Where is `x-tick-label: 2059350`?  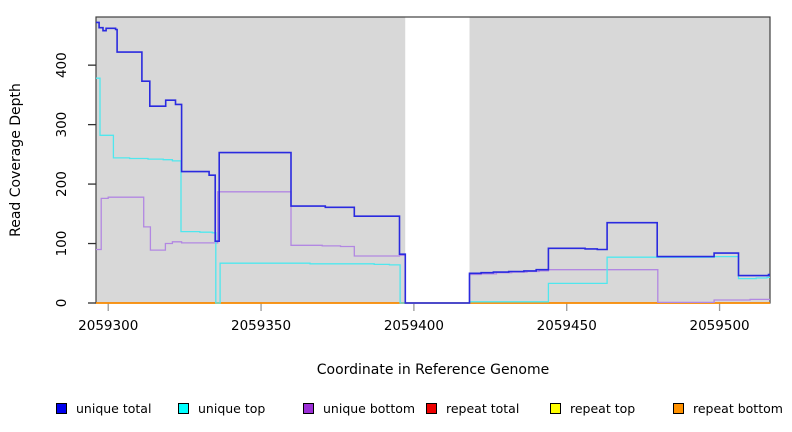
x-tick-label: 2059350 is located at coordinates (261, 326).